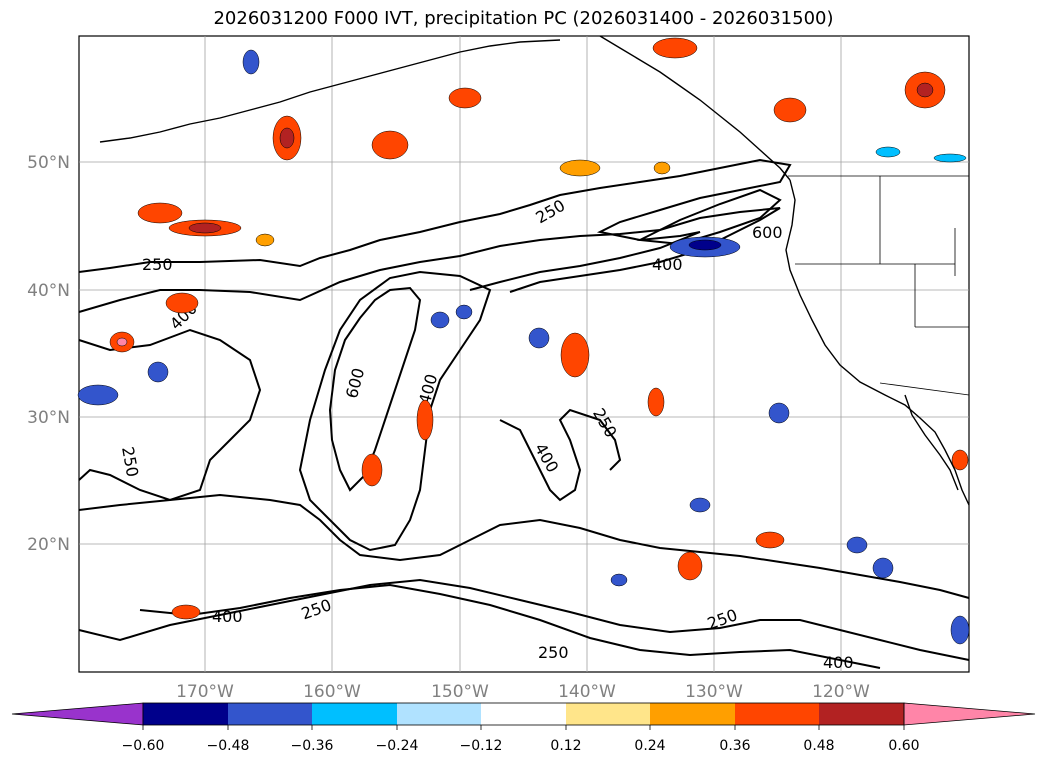 The width and height of the screenshot is (1047, 765). What do you see at coordinates (524, 546) in the screenshot?
I see `ivt-contour-250-subtropic` at bounding box center [524, 546].